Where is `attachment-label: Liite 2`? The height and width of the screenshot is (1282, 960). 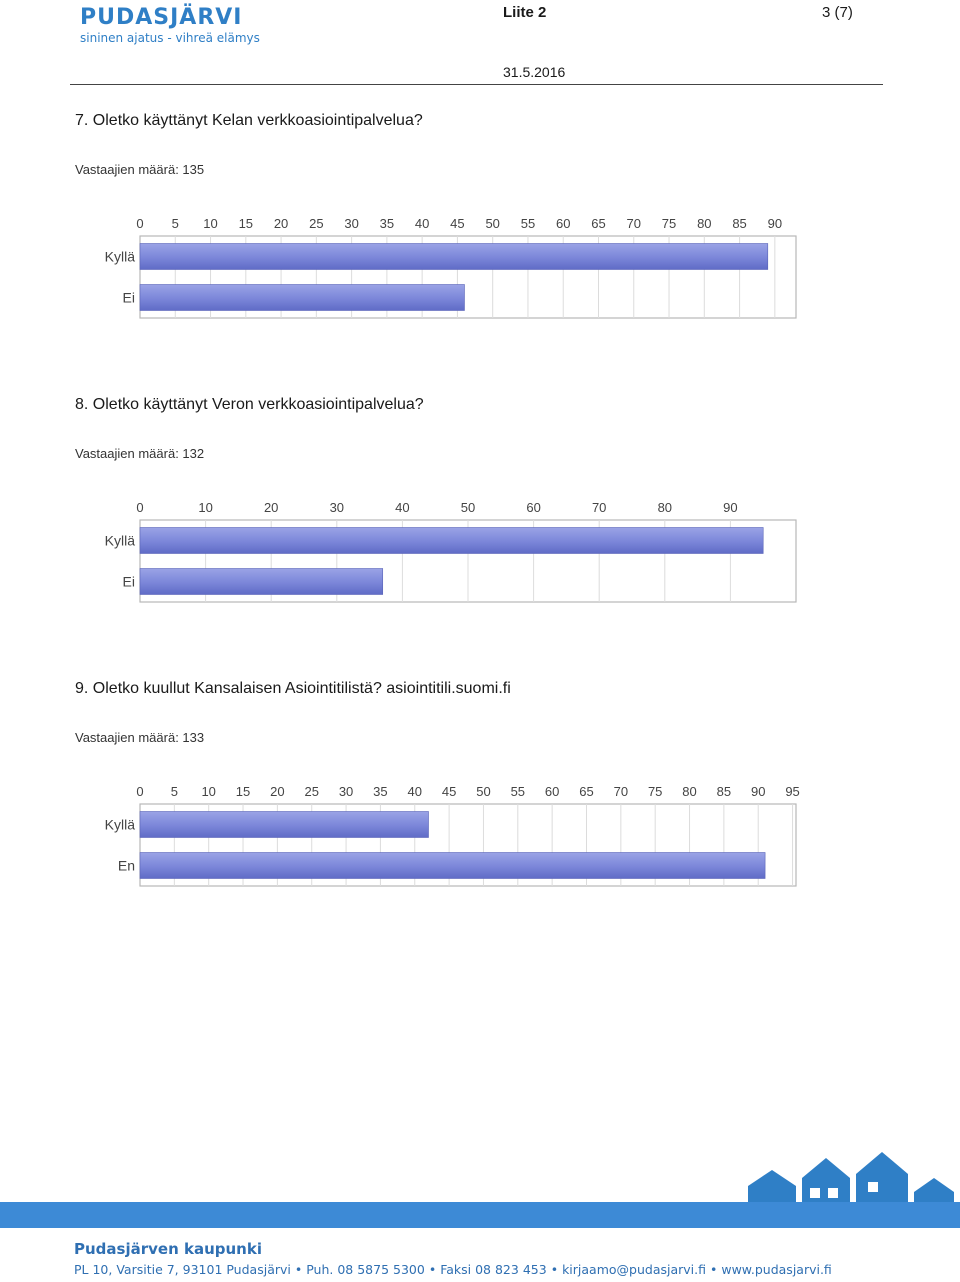
attachment-label: Liite 2 is located at coordinates (525, 12).